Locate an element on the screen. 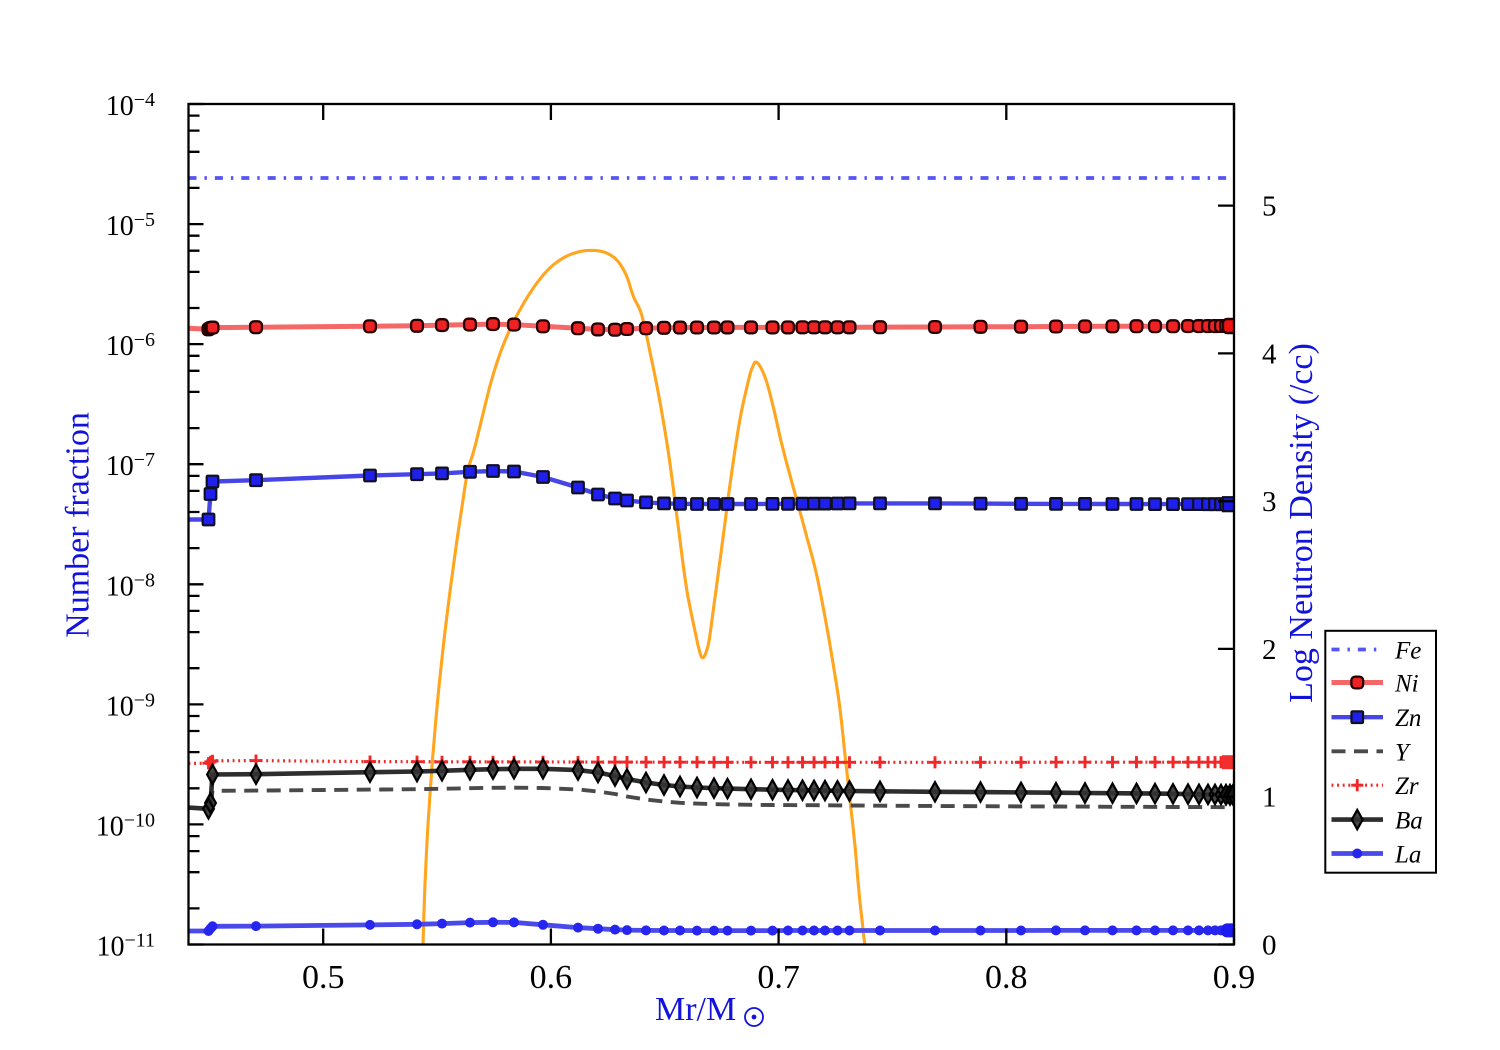  svg-text: Number fraction is located at coordinates (78, 525).